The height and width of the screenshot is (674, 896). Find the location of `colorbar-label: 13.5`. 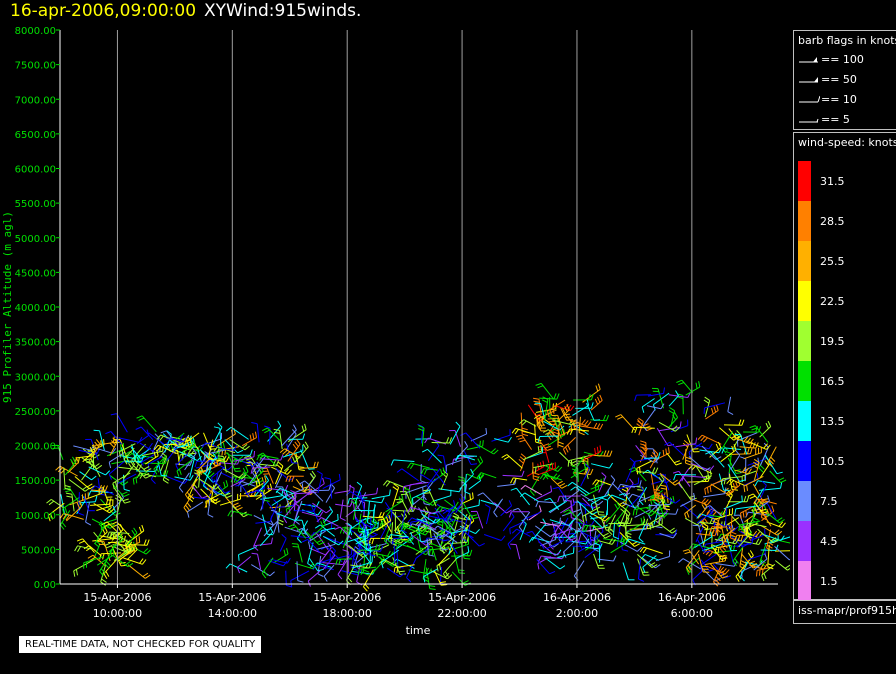

colorbar-label: 13.5 is located at coordinates (832, 421).